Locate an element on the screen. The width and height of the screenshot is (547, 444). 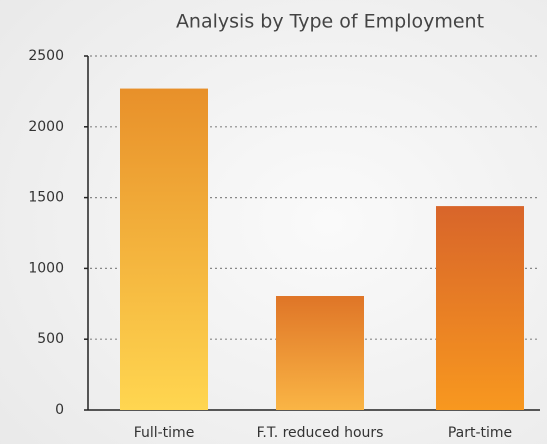
y-tick-label: 2500 is located at coordinates (46, 56).